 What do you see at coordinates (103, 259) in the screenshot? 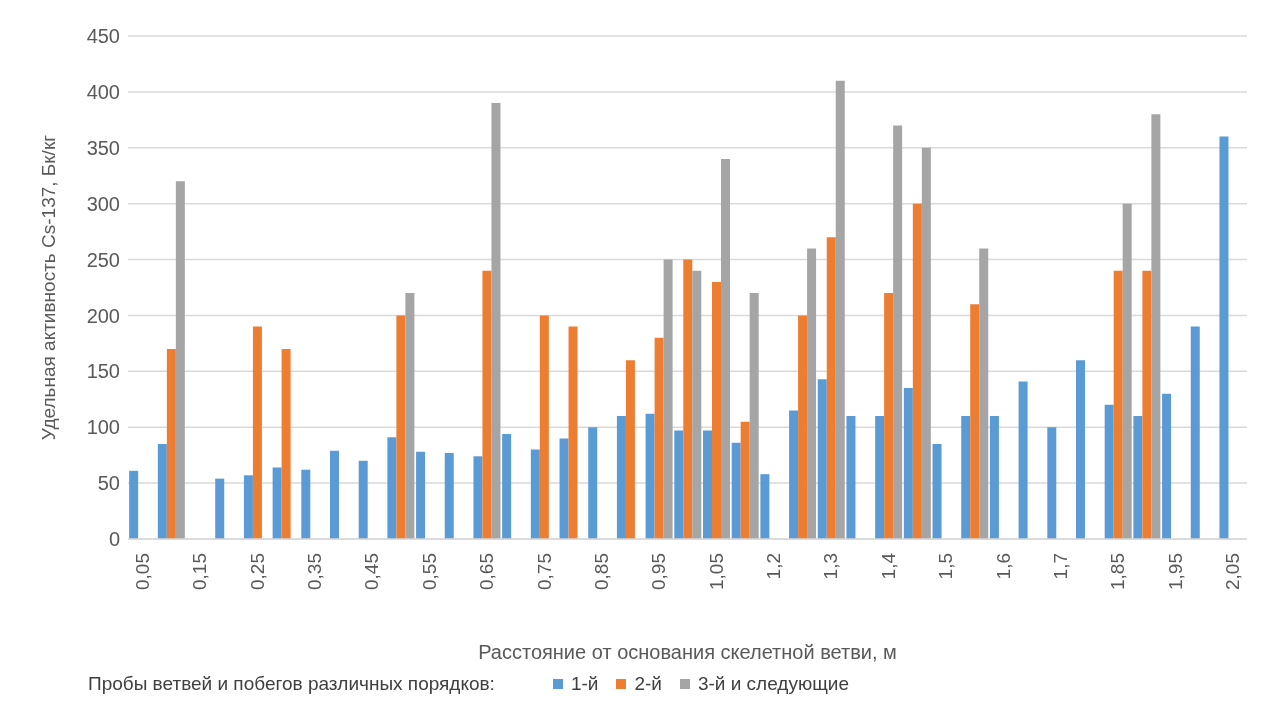
I see `y-tick-label: 250` at bounding box center [103, 259].